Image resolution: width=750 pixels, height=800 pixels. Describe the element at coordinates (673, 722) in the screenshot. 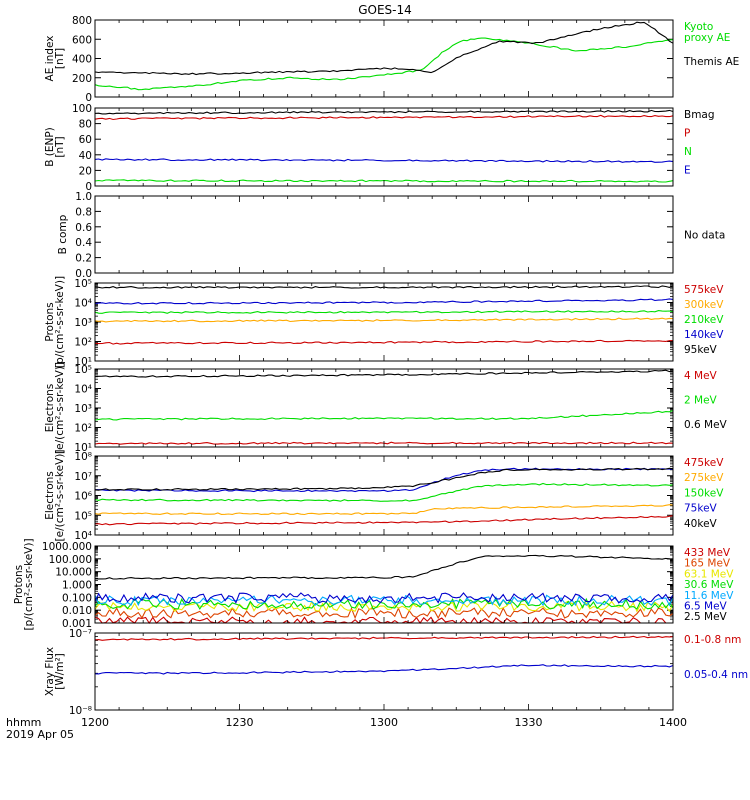

I see `x-tick-label: 1400` at that location.